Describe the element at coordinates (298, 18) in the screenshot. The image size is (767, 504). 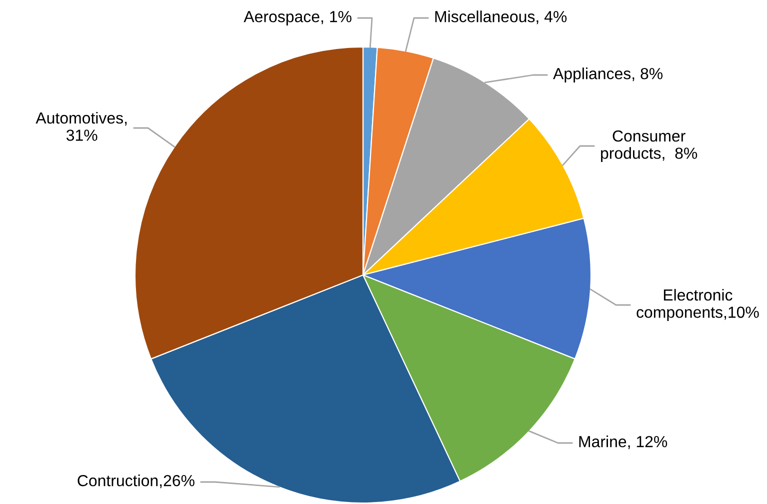
I see `slice-label: Aerospace, 1%` at that location.